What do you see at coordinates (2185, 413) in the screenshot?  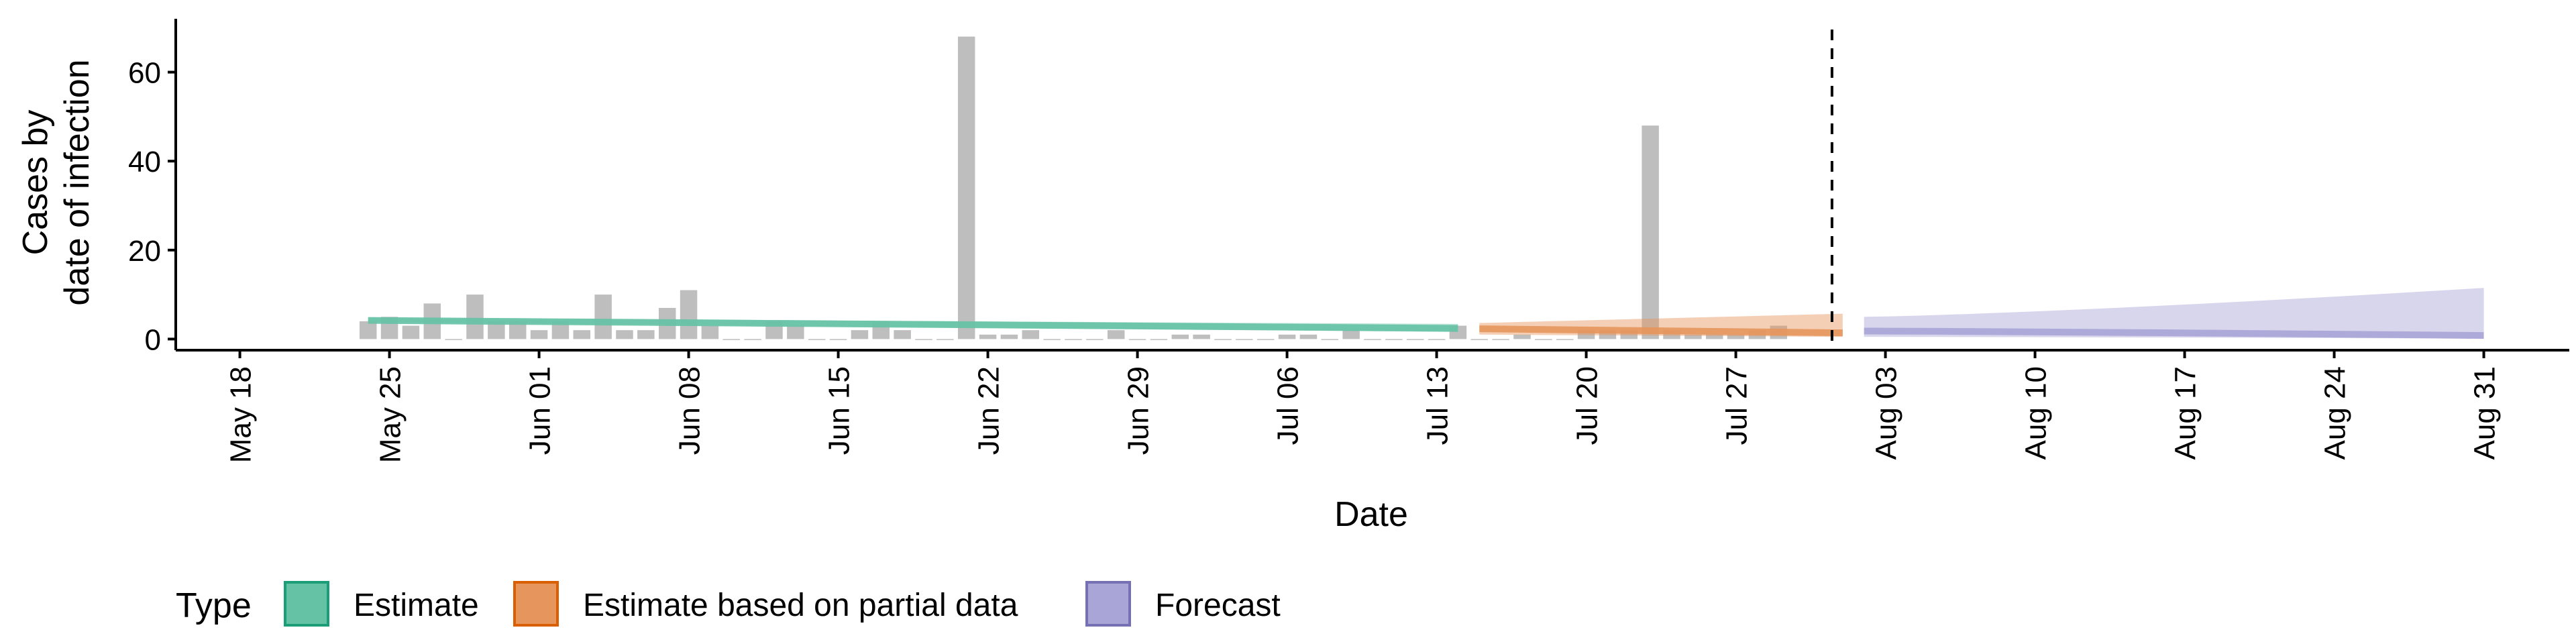 I see `x-tick-label: Aug 17` at bounding box center [2185, 413].